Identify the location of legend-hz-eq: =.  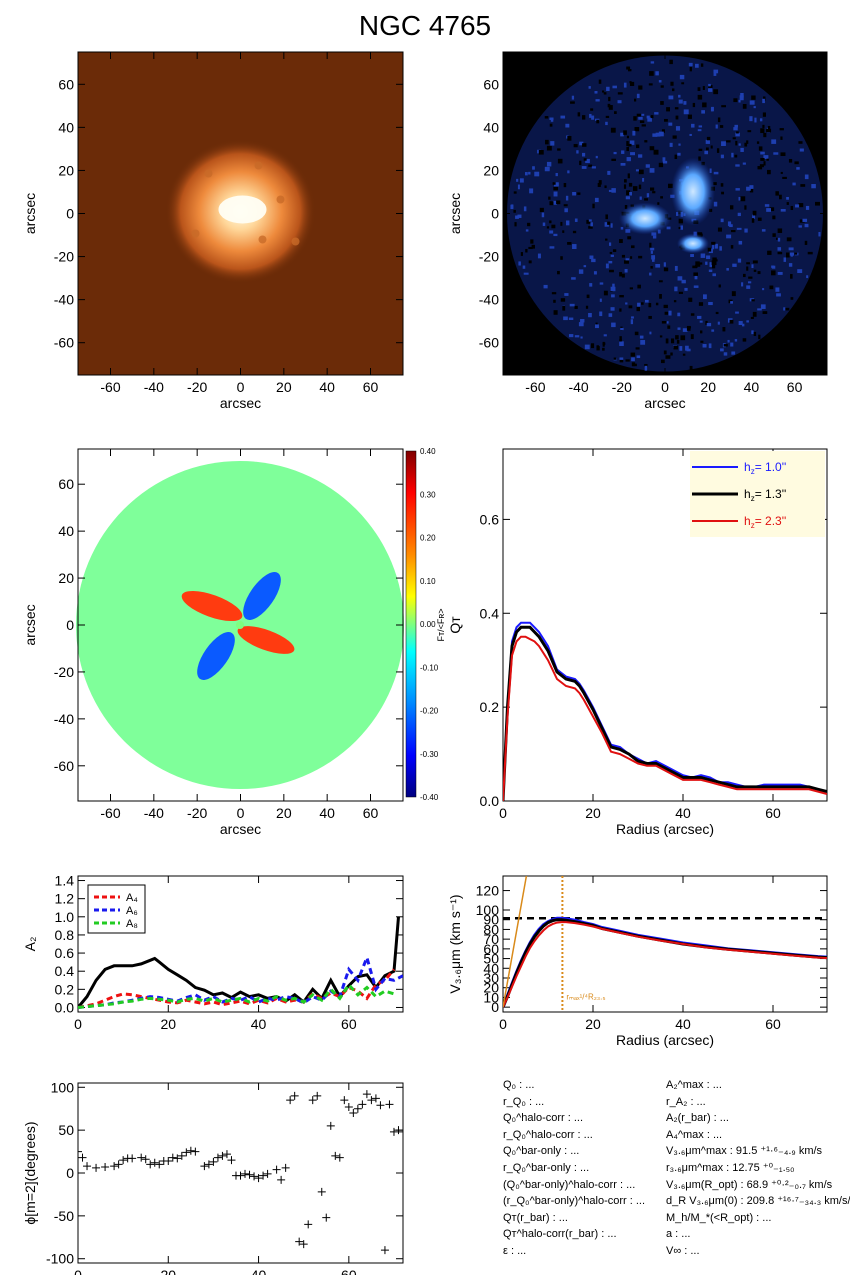
(760, 494).